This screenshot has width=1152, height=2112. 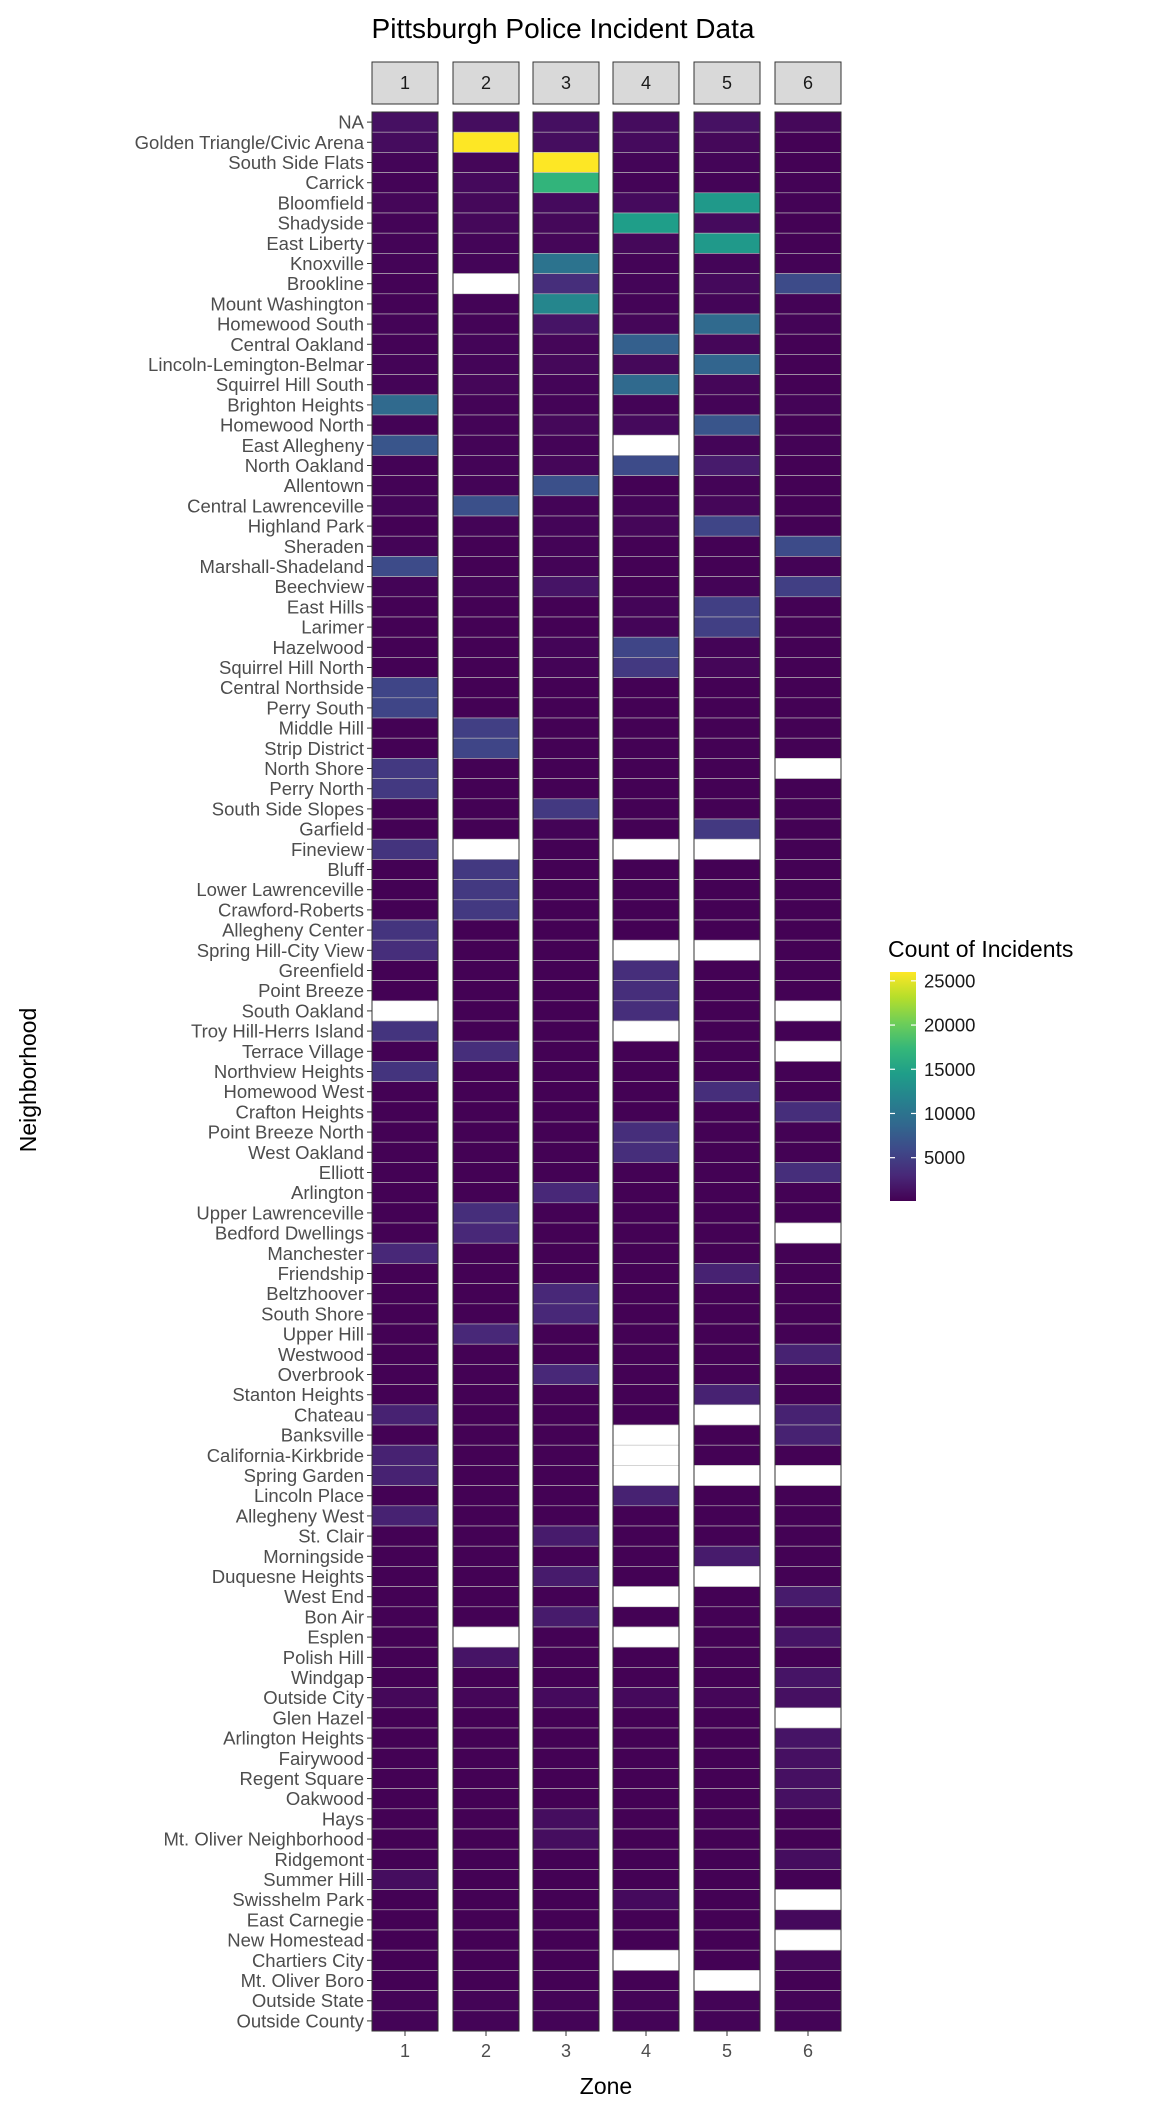 I want to click on y-tick-label: Elliott, so click(x=341, y=1172).